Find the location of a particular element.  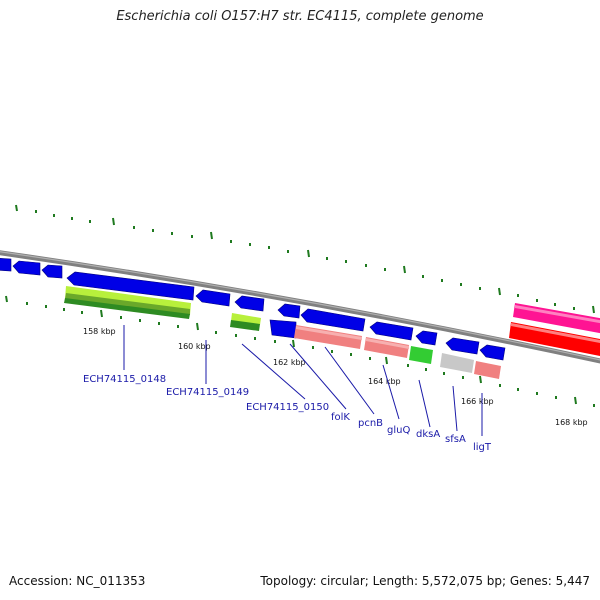

cog-bar-grey is located at coordinates (457, 363).